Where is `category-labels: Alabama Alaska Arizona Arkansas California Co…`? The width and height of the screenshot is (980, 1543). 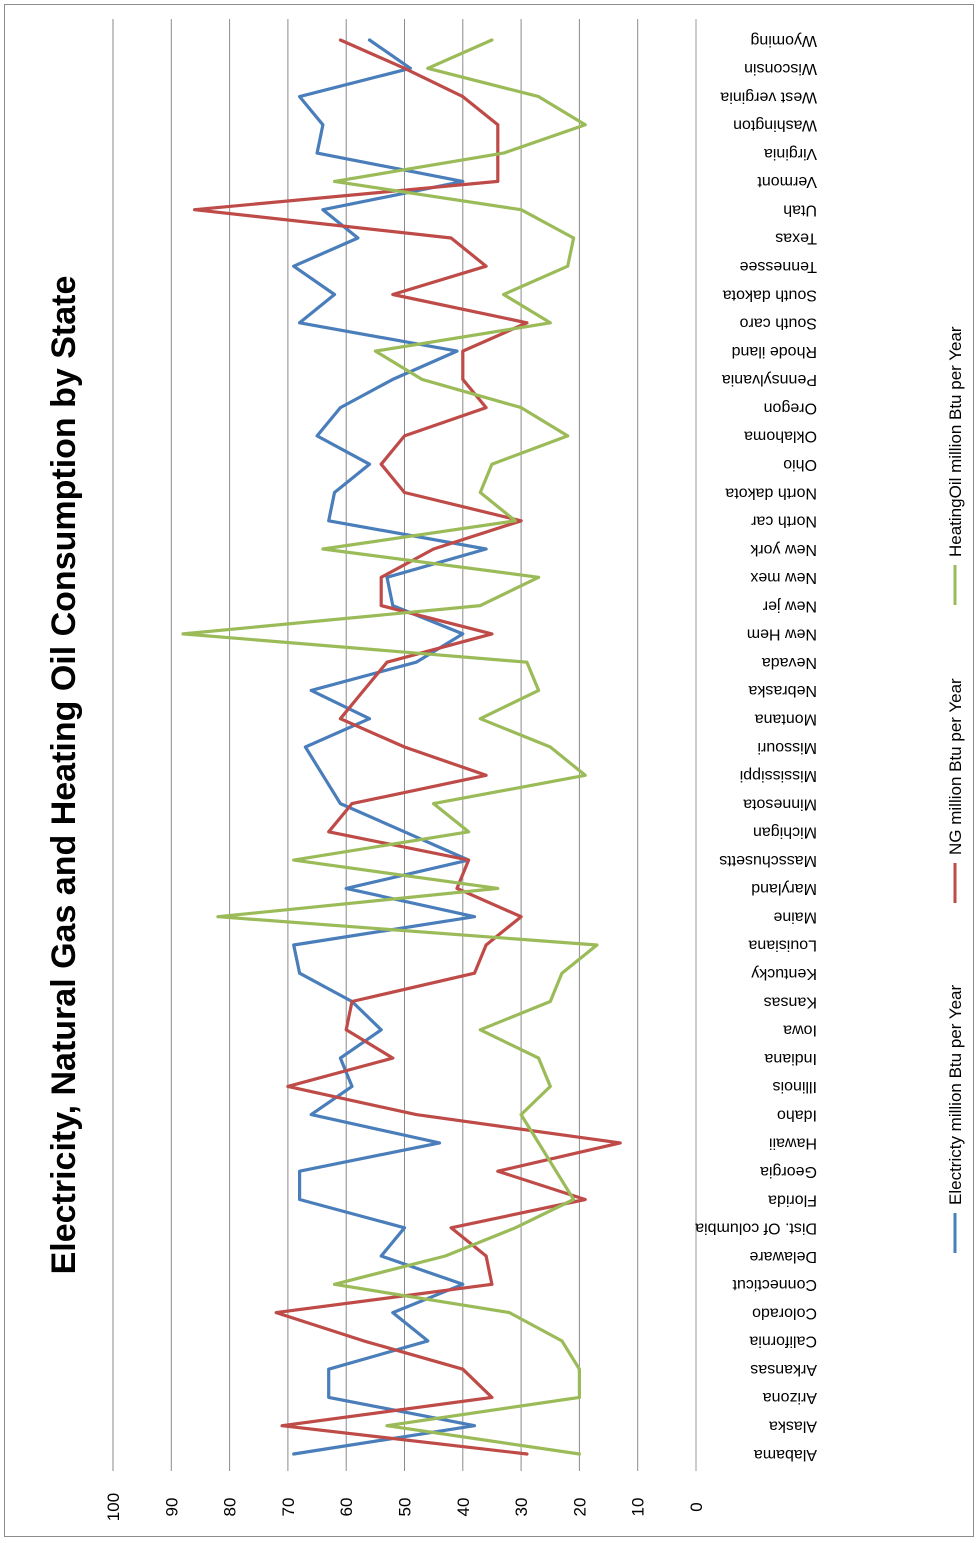 category-labels: Alabama Alaska Arizona Arkansas California Co… is located at coordinates (756, 747).